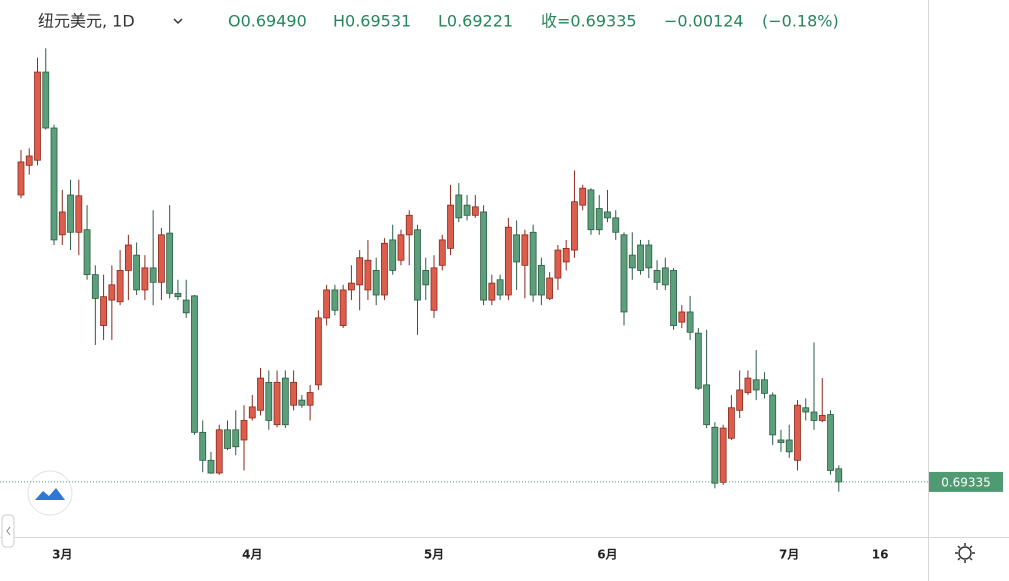  What do you see at coordinates (267, 21) in the screenshot?
I see `header-open: O0.69490` at bounding box center [267, 21].